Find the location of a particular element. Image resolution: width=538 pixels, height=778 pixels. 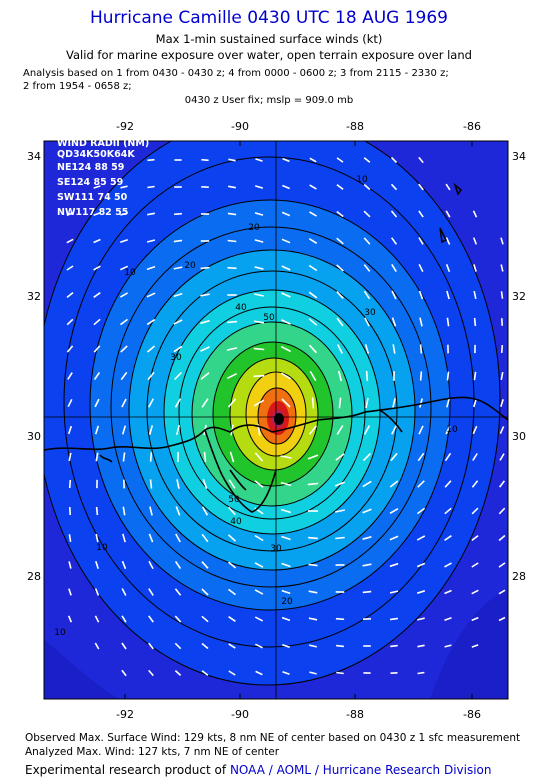

map-title: Hurricane Camille 0430 UTC 18 AUG 1969 is located at coordinates (269, 18).